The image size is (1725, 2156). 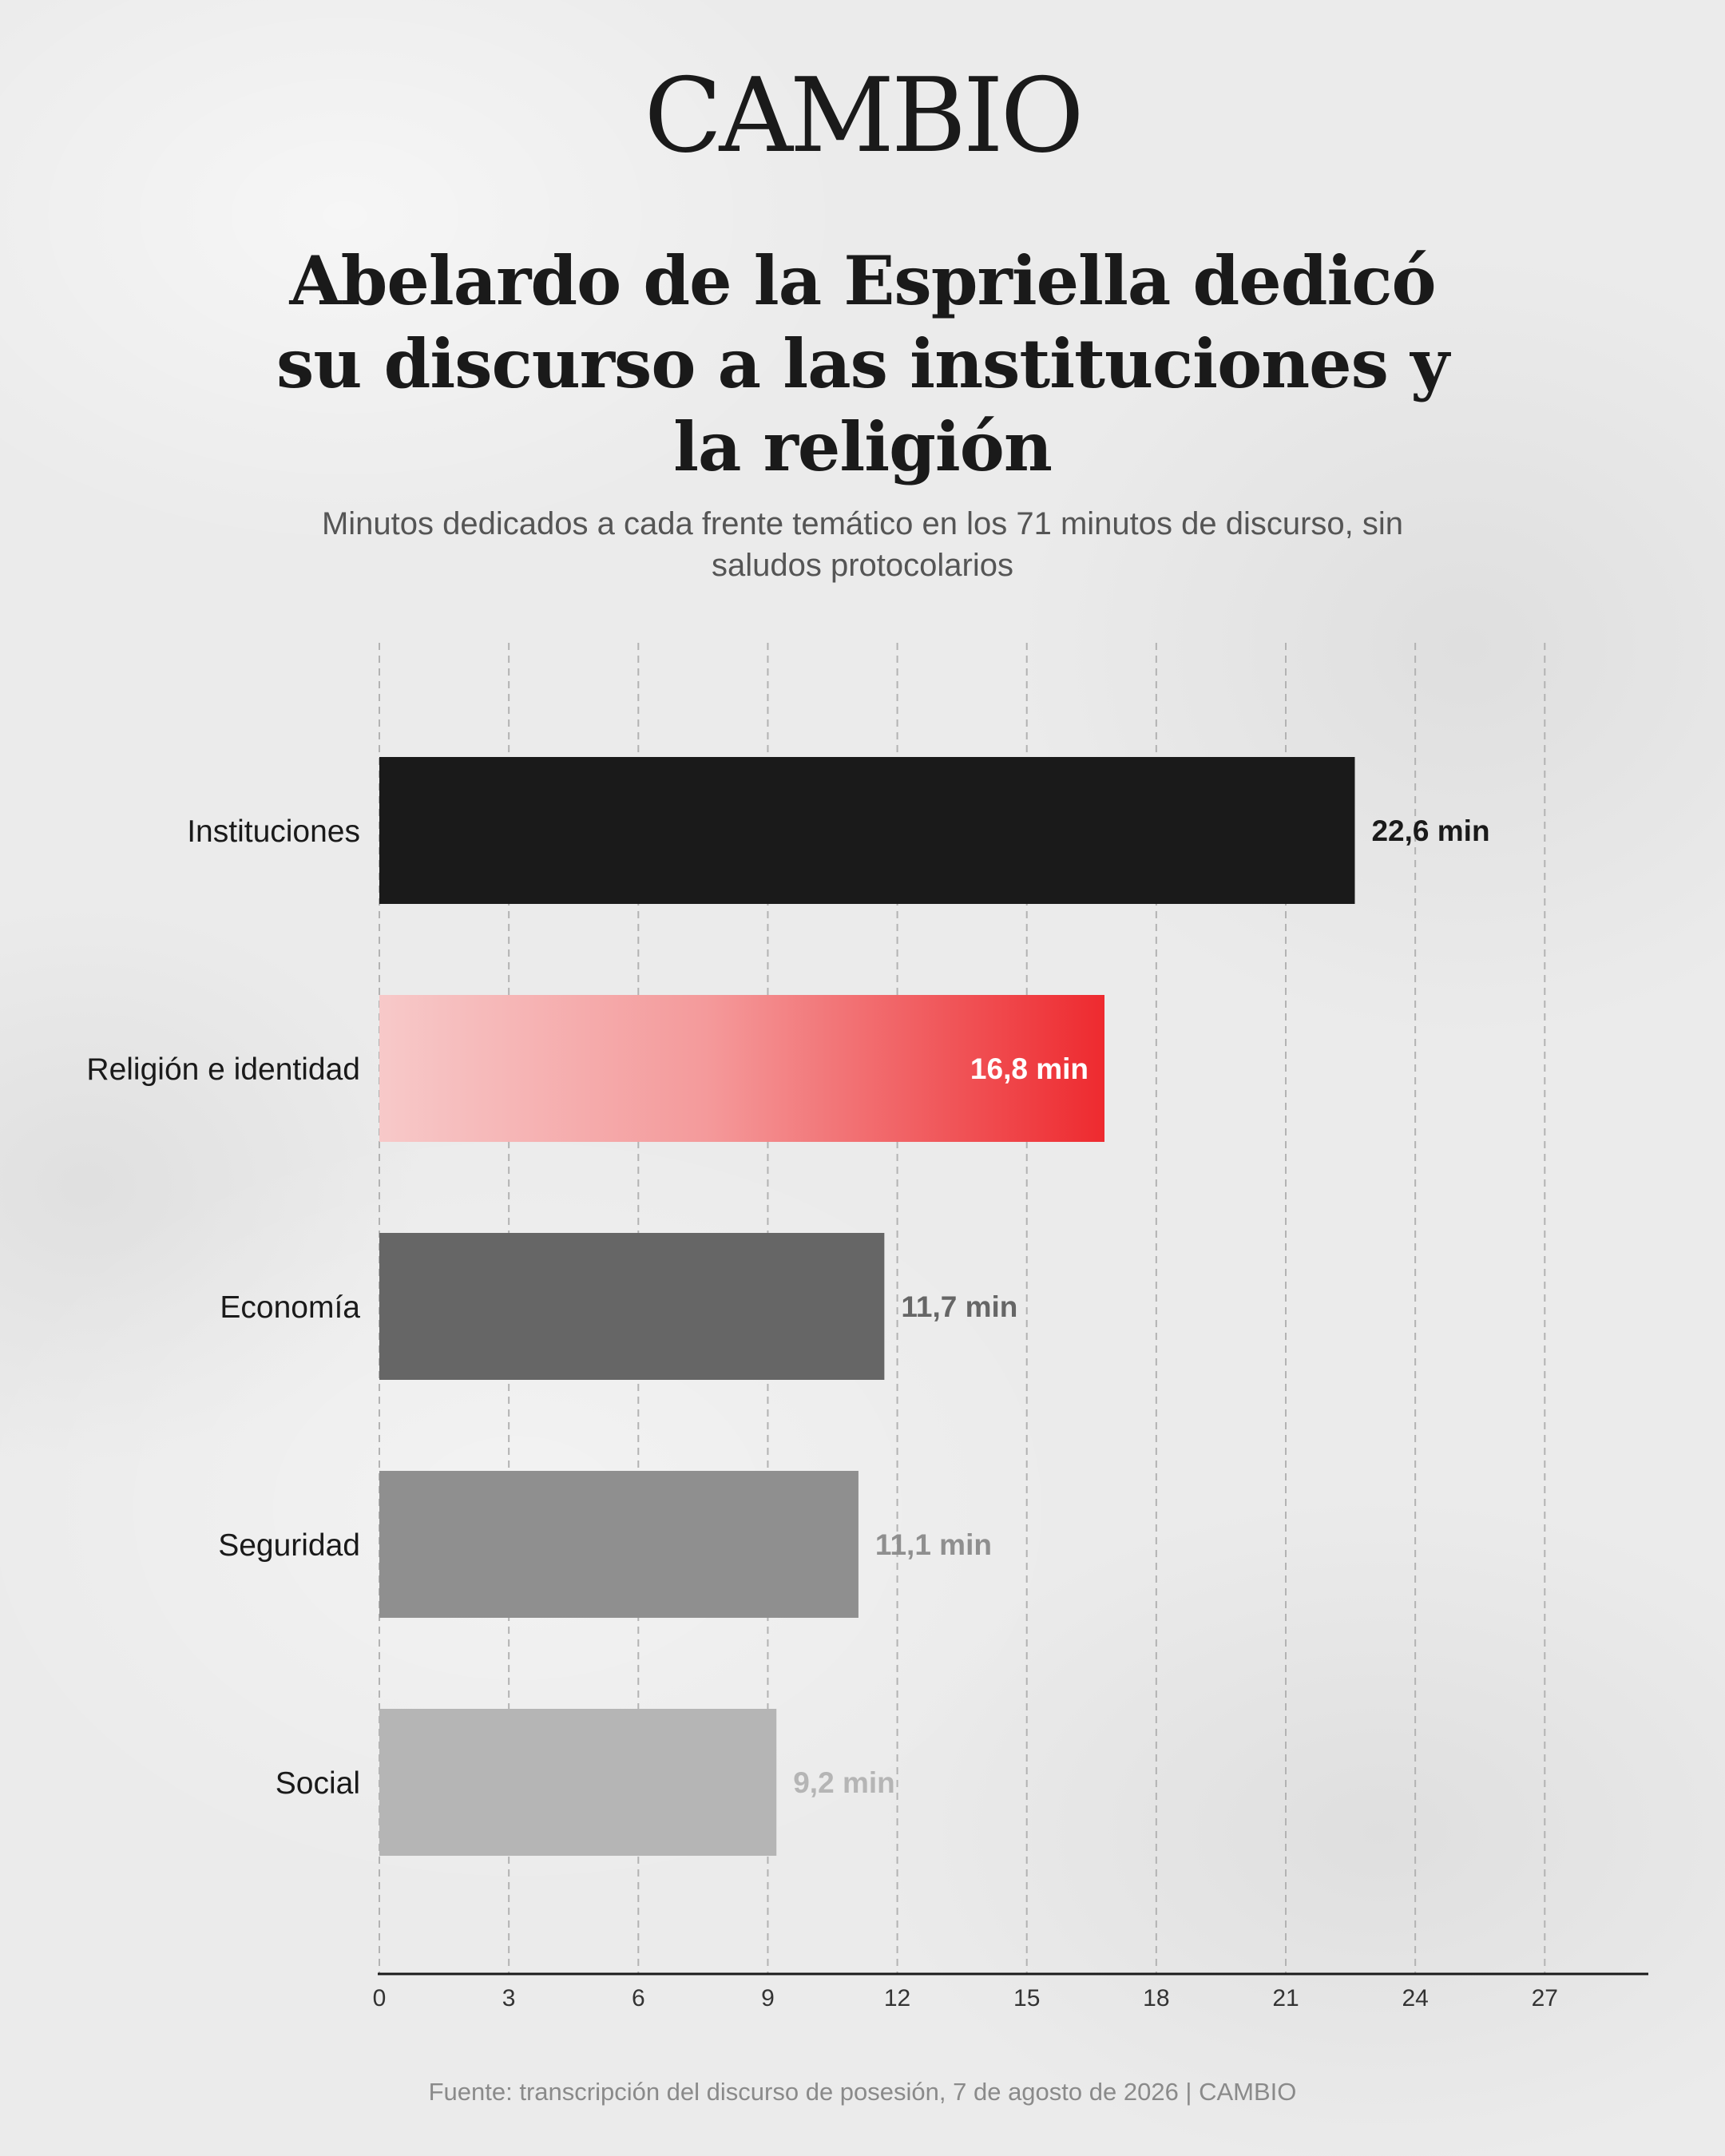 I want to click on brand-logo: CAMBIO, so click(x=865, y=116).